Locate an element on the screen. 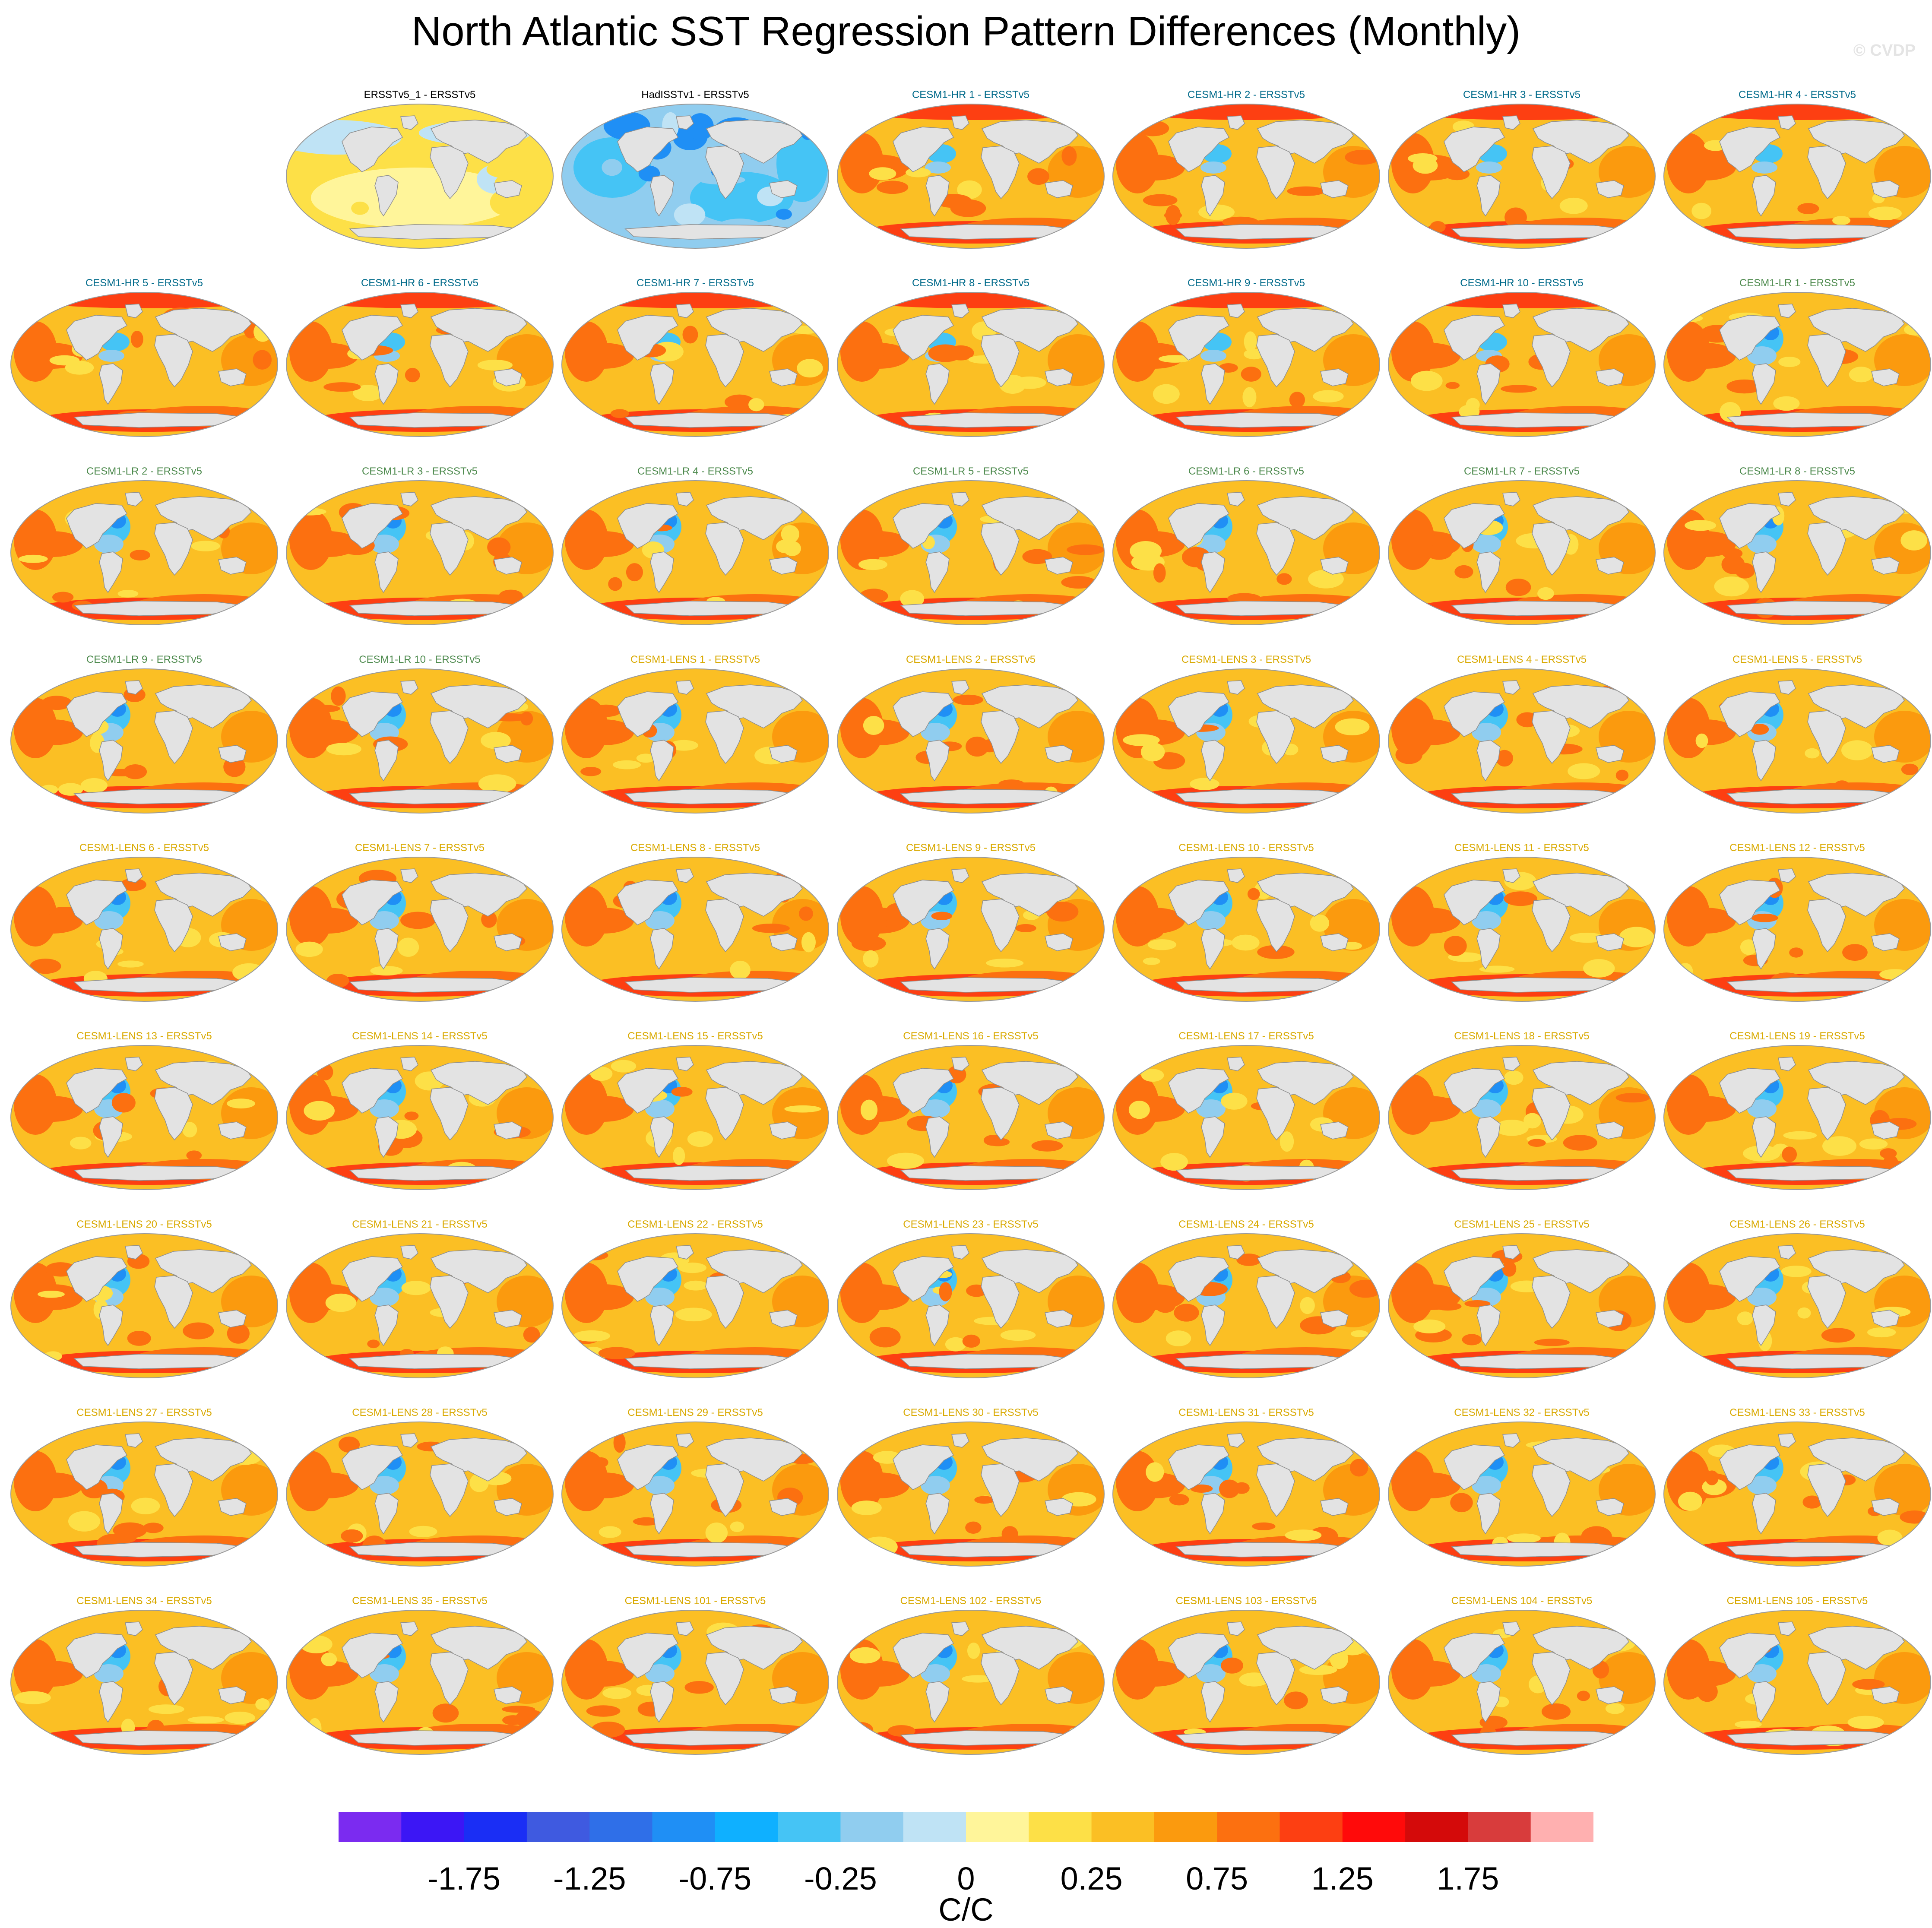 This screenshot has width=1932, height=1928. panel-title: CESM1-HR 1 - ERSSTv5 is located at coordinates (971, 95).